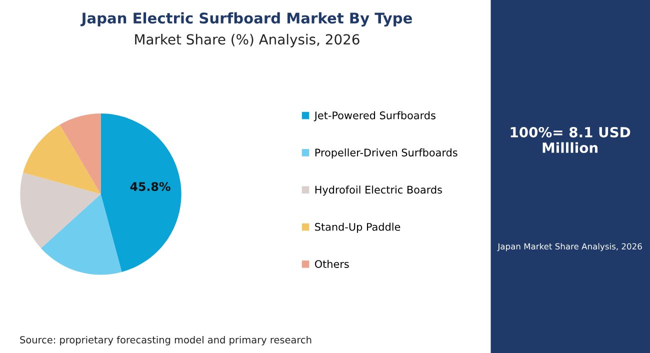 The height and width of the screenshot is (353, 650). I want to click on source-note: Source: proprietary forecasting model and primary research, so click(166, 341).